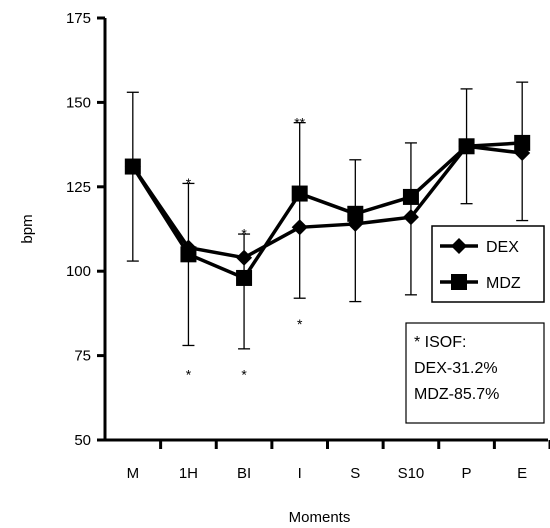 The image size is (550, 528). I want to click on note-frame, so click(475, 373).